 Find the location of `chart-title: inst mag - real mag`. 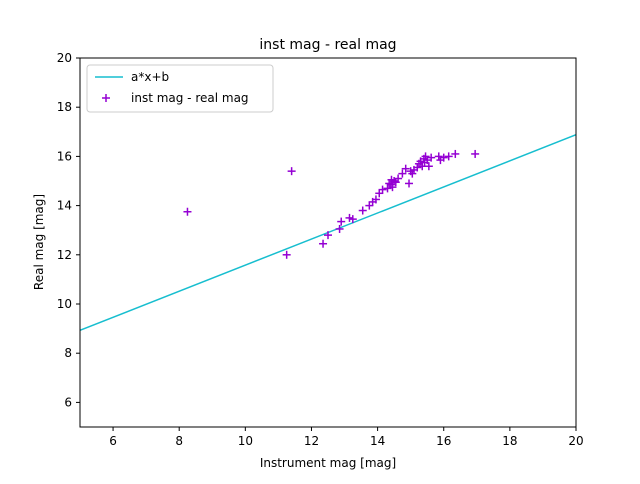

chart-title: inst mag - real mag is located at coordinates (327, 45).